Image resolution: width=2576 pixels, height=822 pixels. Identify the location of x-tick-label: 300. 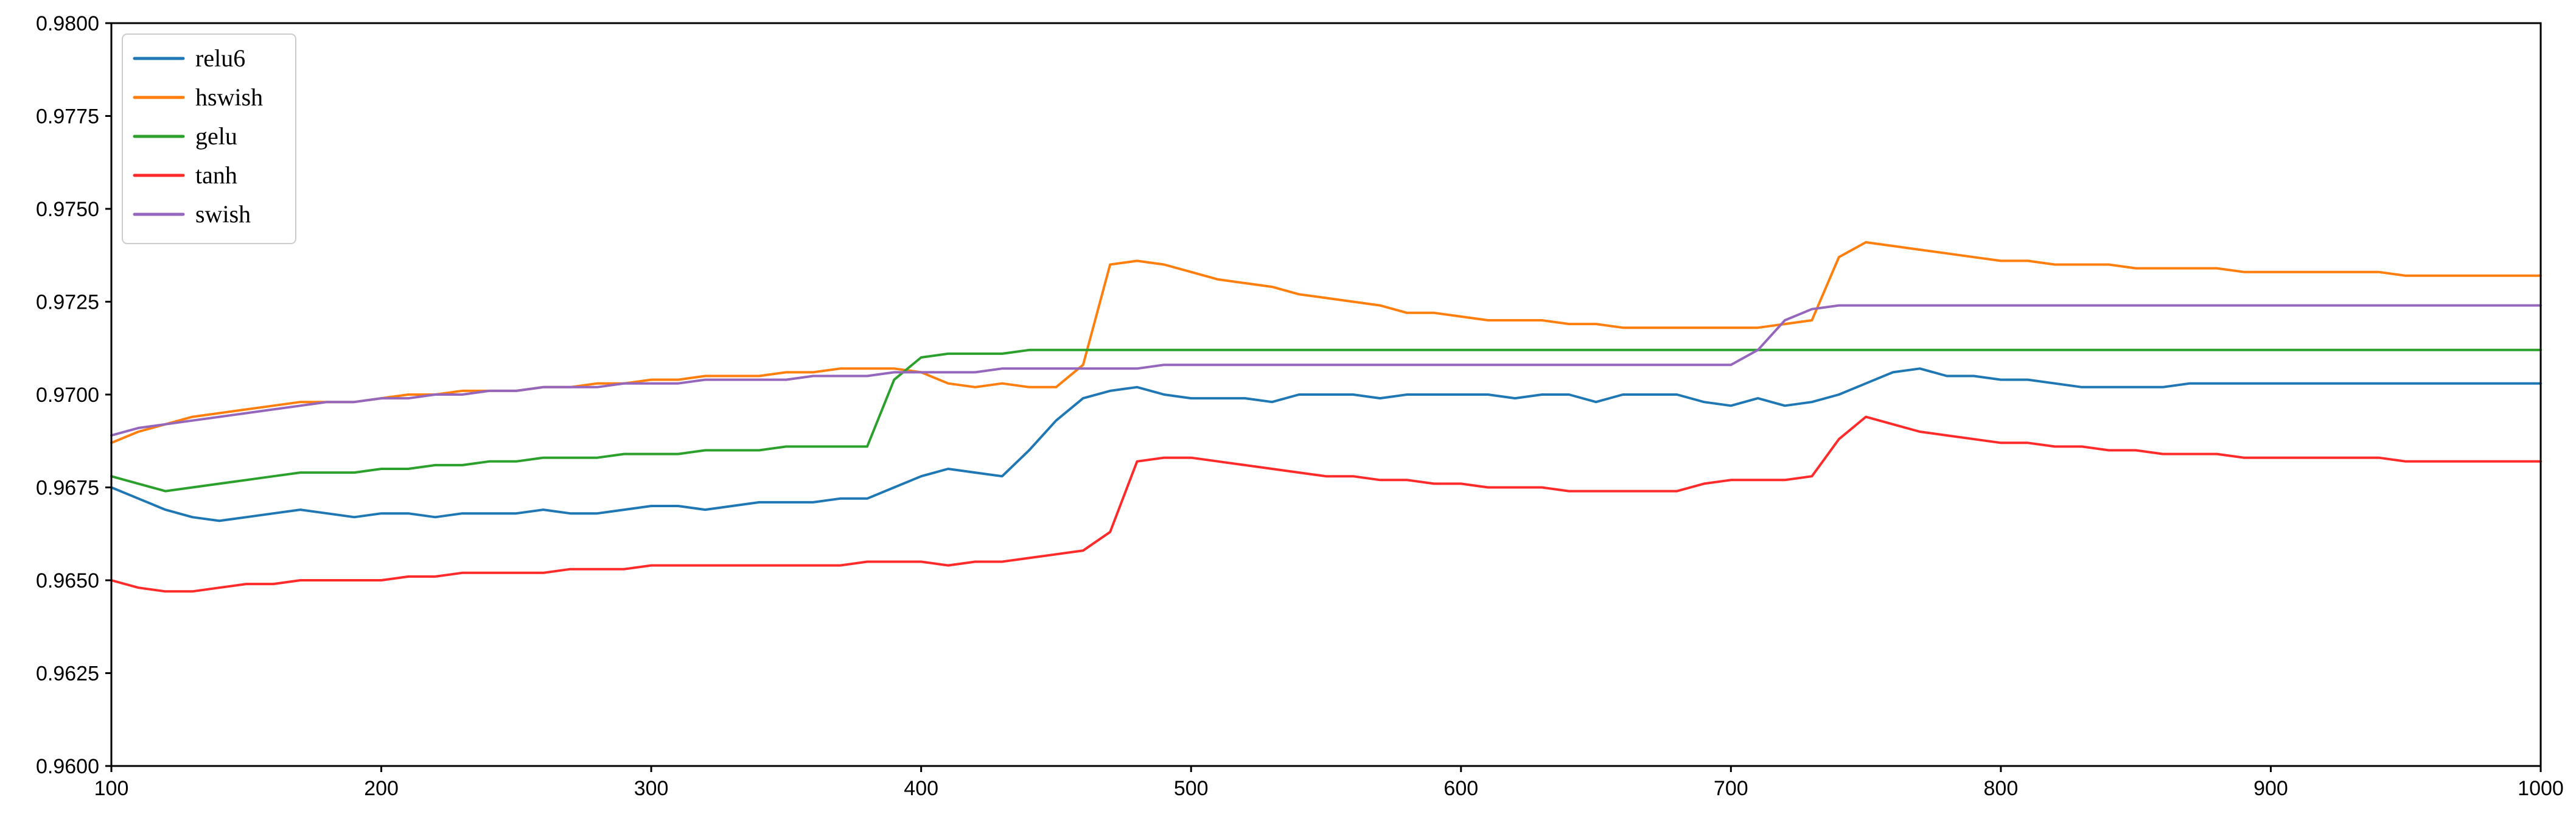
(651, 789).